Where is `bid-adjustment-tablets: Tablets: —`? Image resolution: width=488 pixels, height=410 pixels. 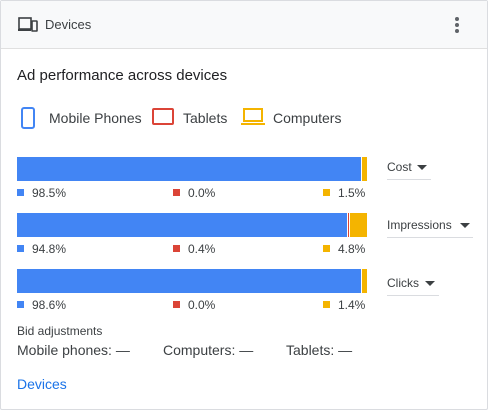 bid-adjustment-tablets: Tablets: — is located at coordinates (319, 350).